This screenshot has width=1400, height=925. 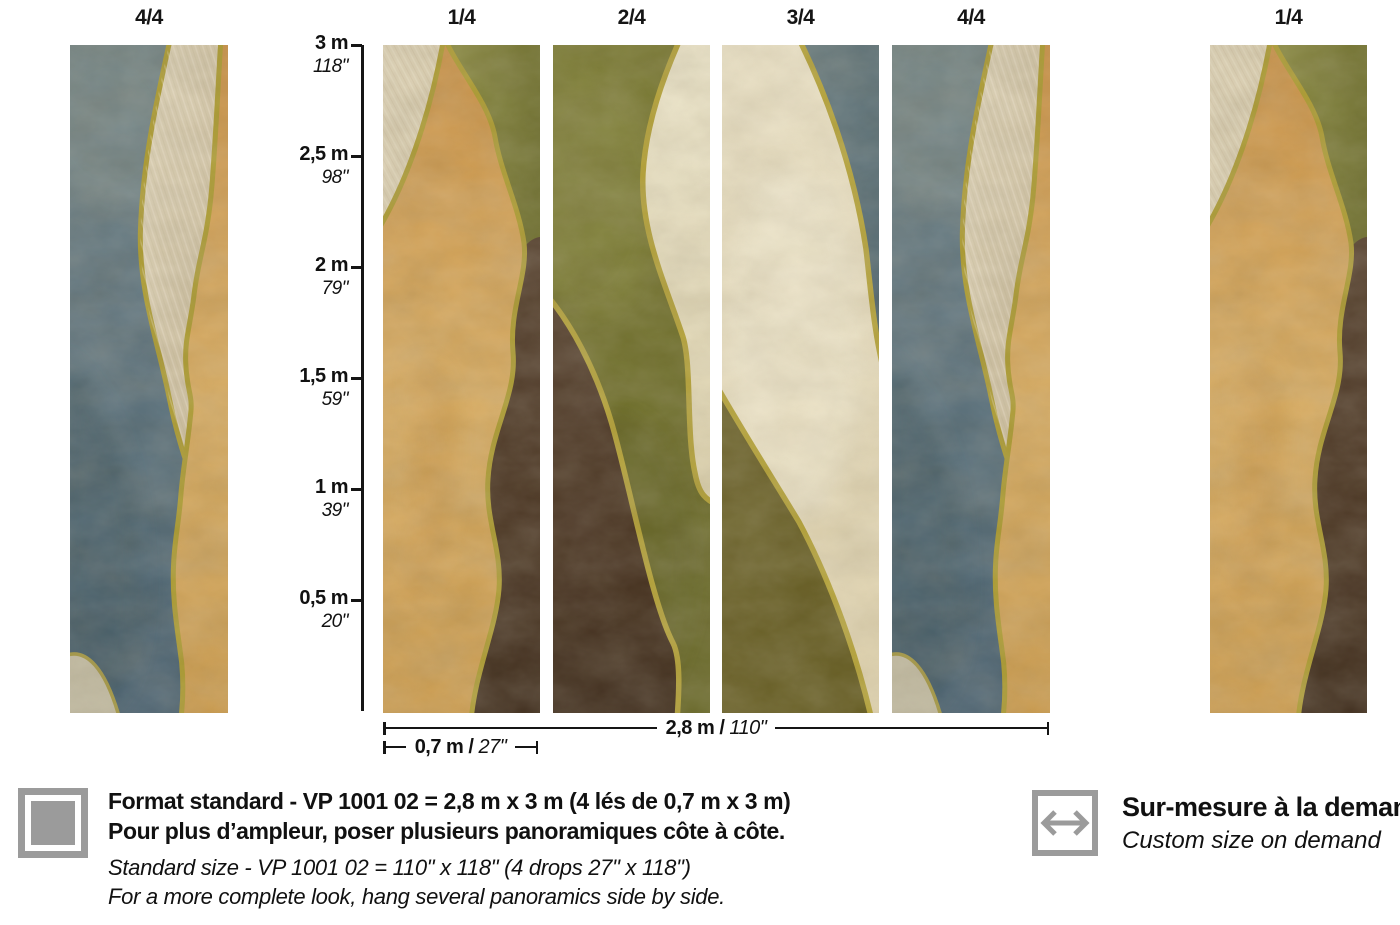 I want to click on spacer, so click(x=449, y=849).